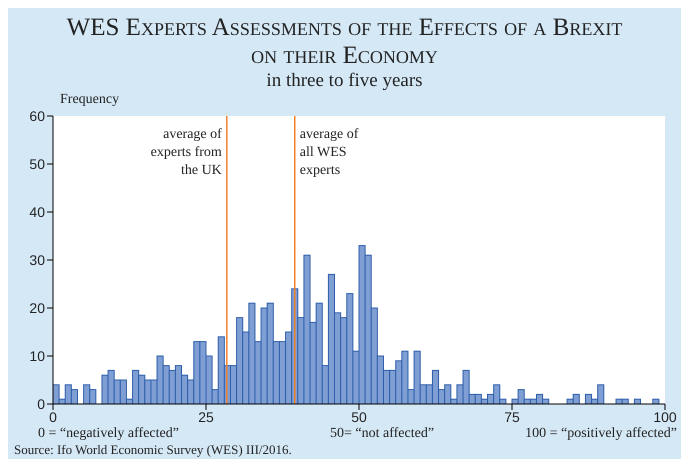 The width and height of the screenshot is (689, 466). What do you see at coordinates (382, 434) in the screenshot?
I see `text: 50= “not affected”` at bounding box center [382, 434].